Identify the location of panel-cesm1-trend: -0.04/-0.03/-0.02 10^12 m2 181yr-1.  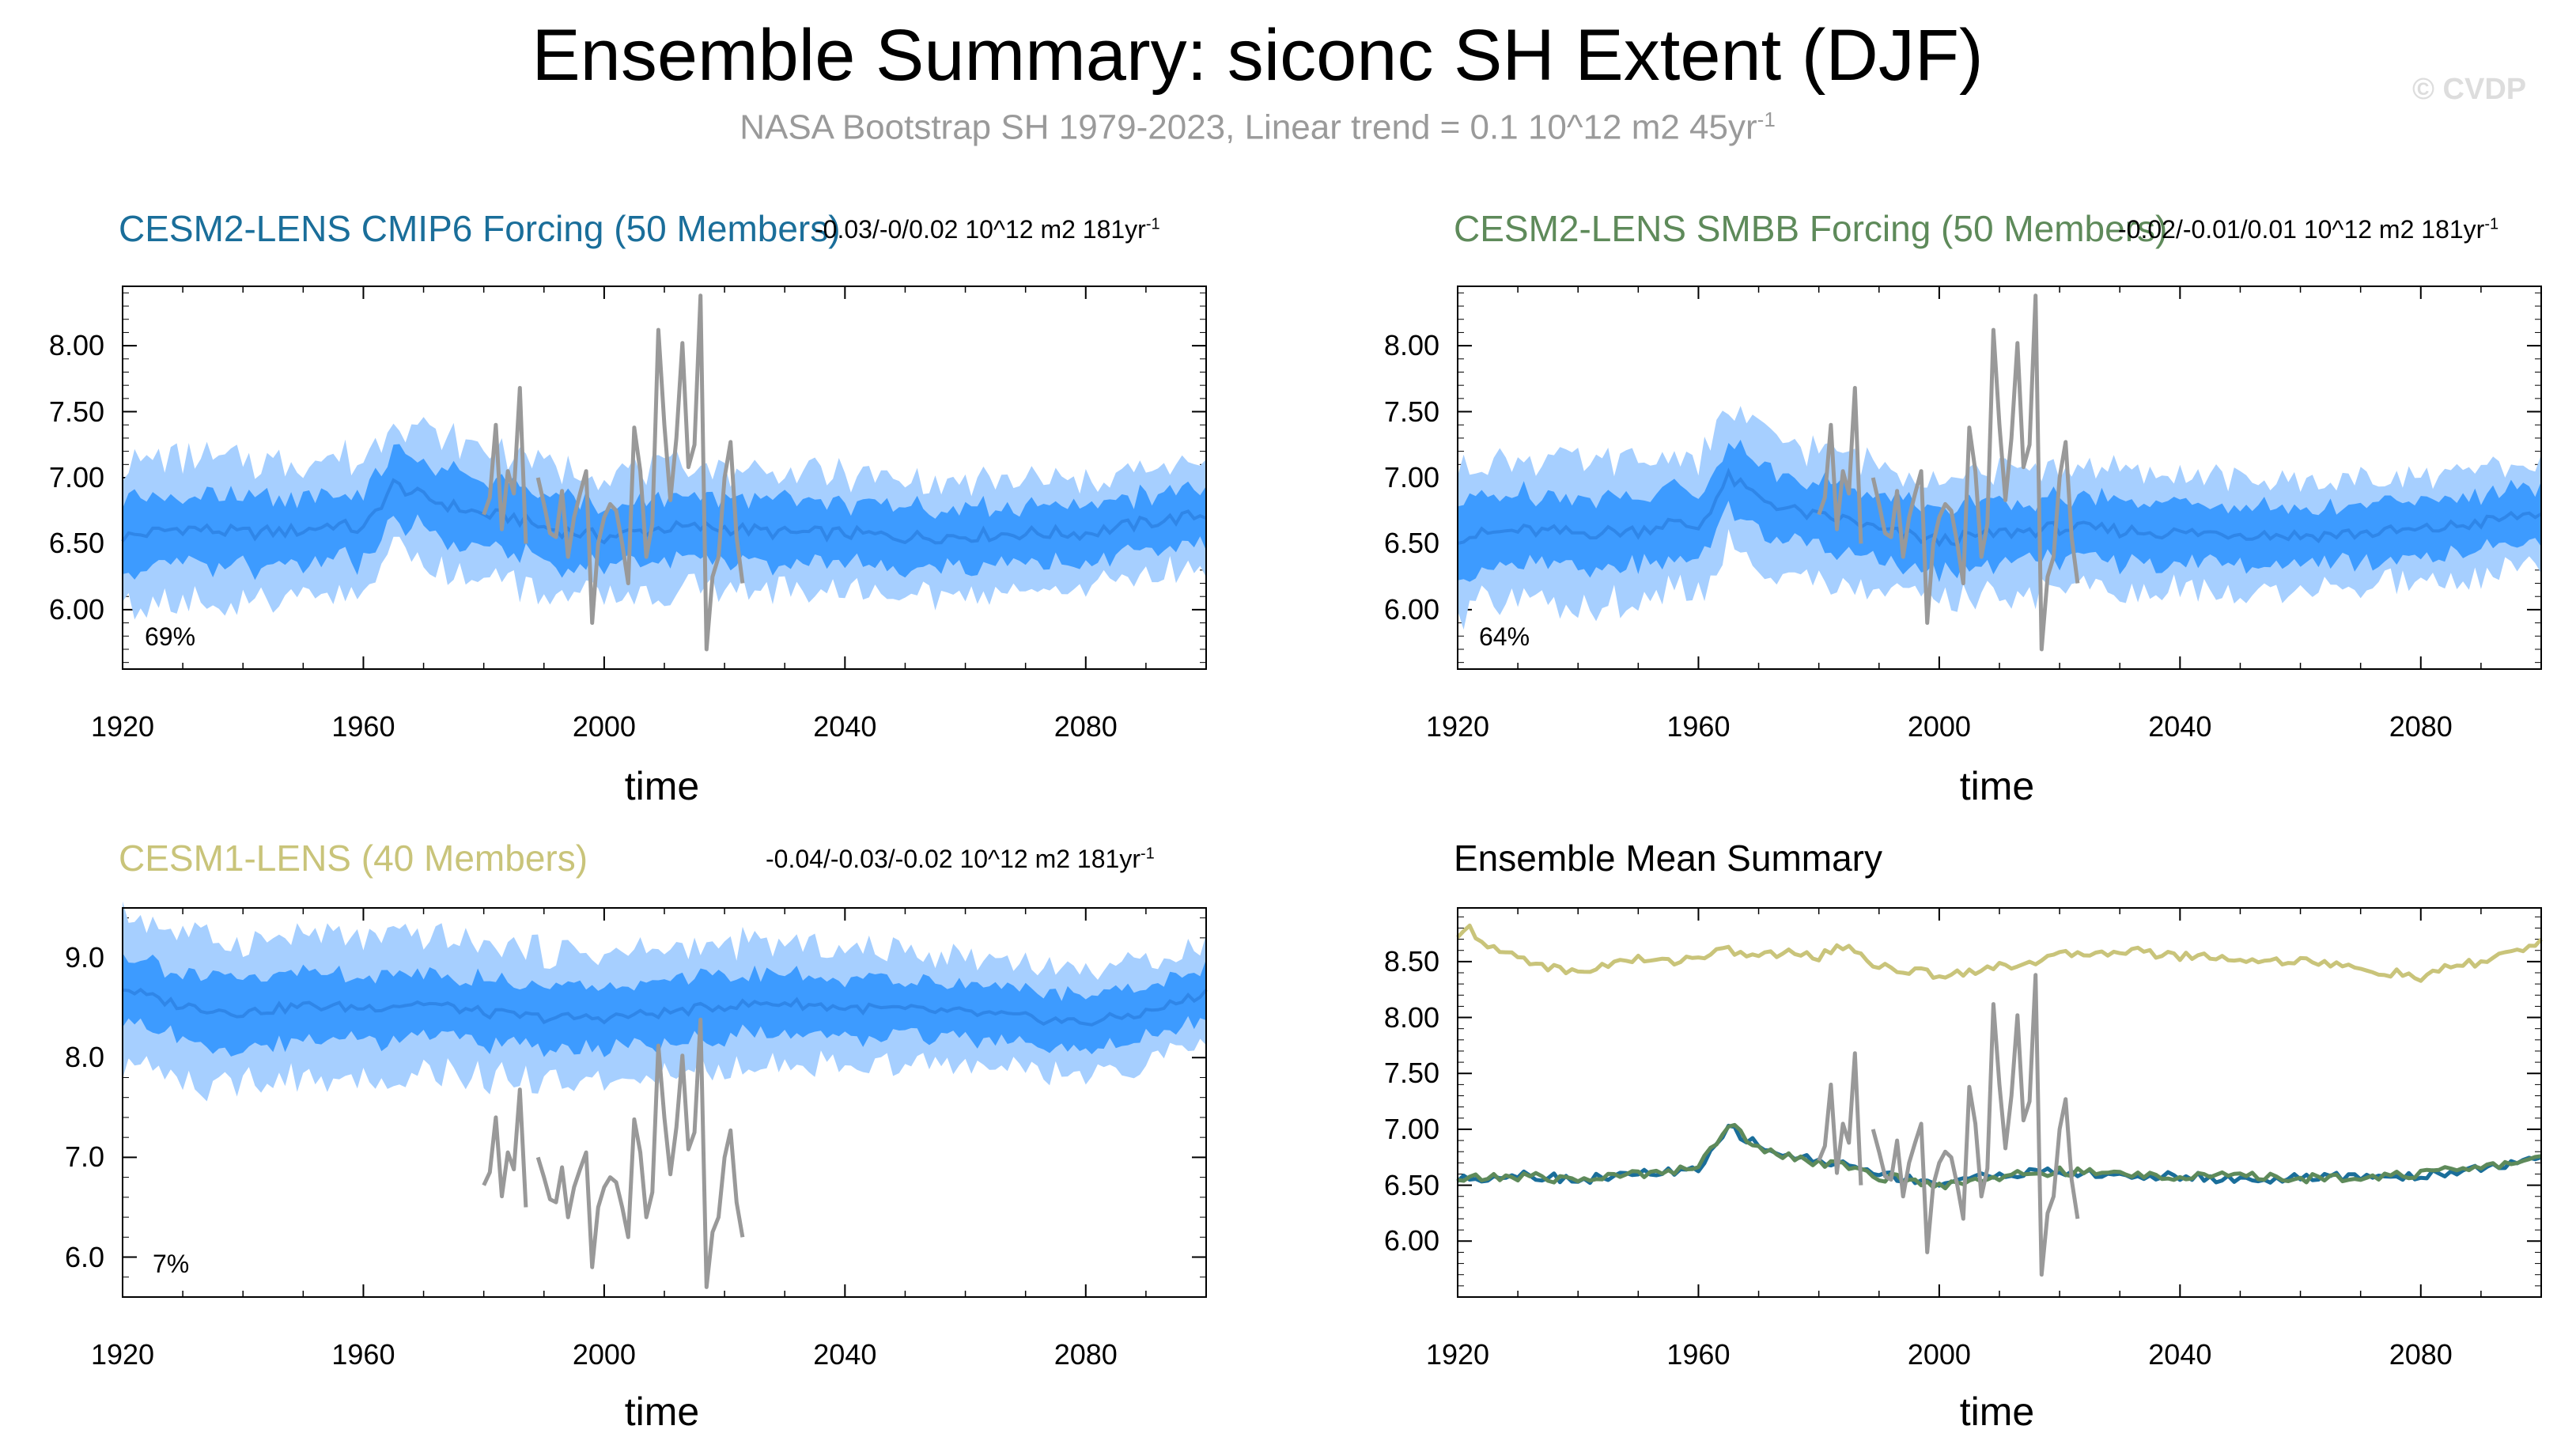
(961, 859).